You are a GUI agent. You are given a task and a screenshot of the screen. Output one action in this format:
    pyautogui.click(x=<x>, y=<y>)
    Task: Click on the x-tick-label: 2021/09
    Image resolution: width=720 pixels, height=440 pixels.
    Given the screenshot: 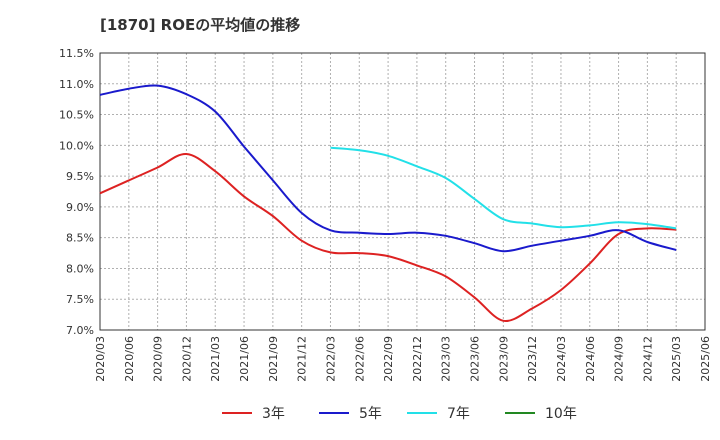 What is the action you would take?
    pyautogui.click(x=273, y=359)
    